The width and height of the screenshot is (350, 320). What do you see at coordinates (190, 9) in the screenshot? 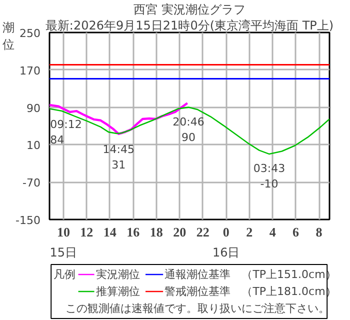
I see `chart-title: 西宮 実況潮位グラフ` at bounding box center [190, 9].